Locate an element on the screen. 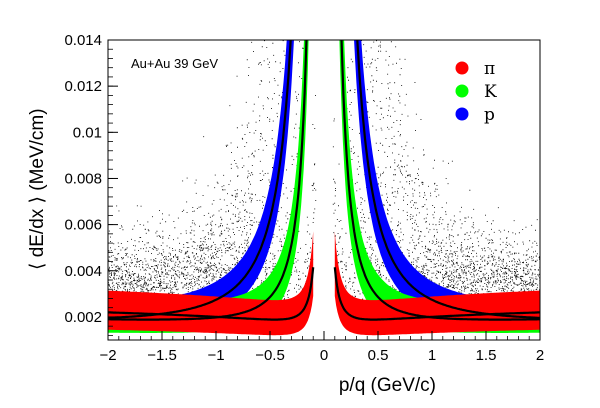  legend-label: p is located at coordinates (489, 115).